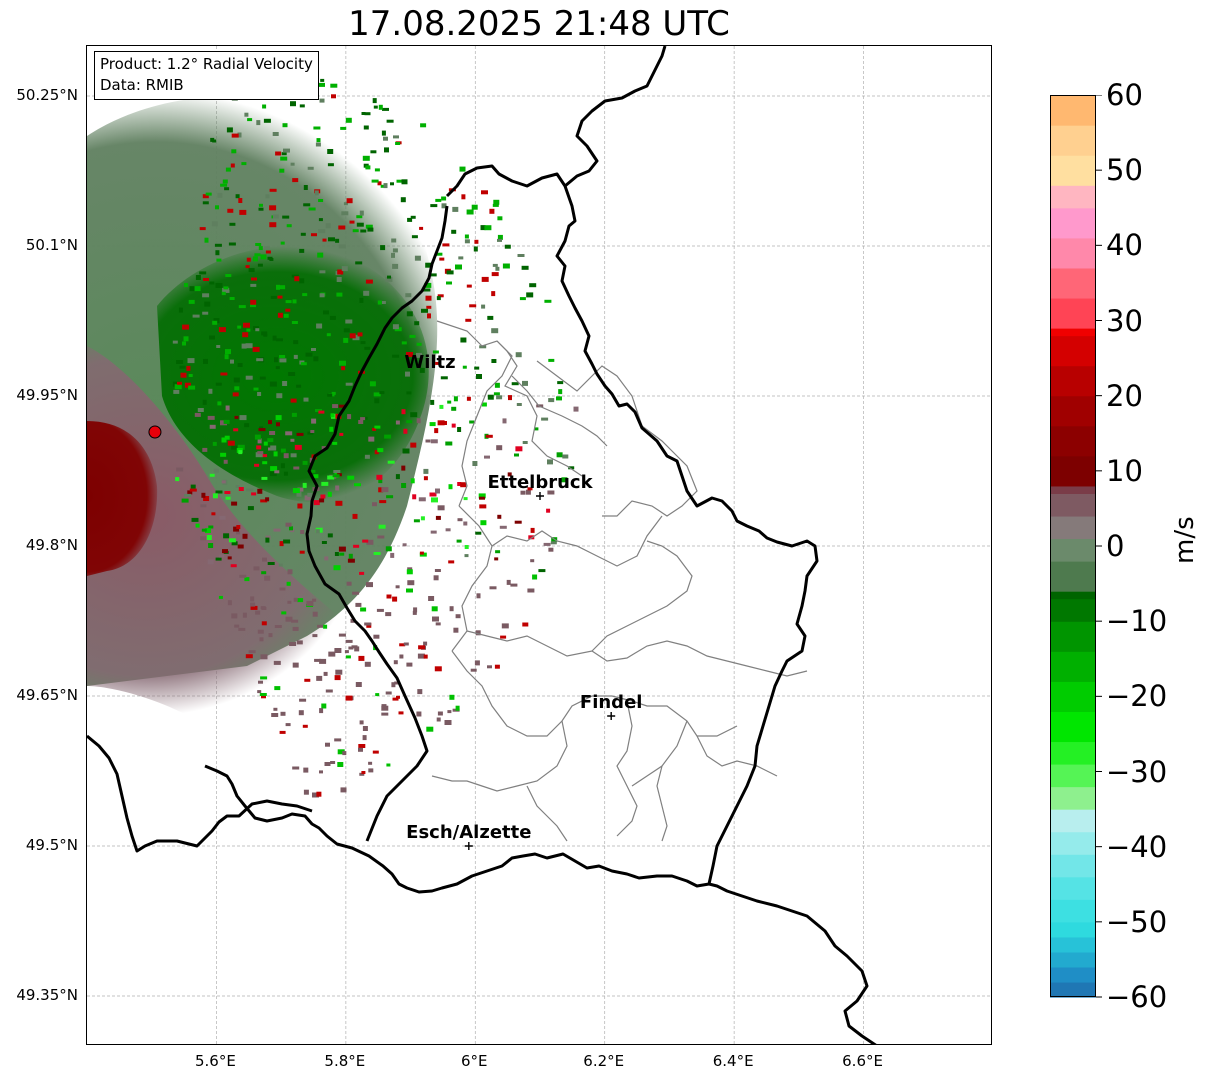 The width and height of the screenshot is (1207, 1081). What do you see at coordinates (1124, 170) in the screenshot?
I see `colorbar-tick-label: 50` at bounding box center [1124, 170].